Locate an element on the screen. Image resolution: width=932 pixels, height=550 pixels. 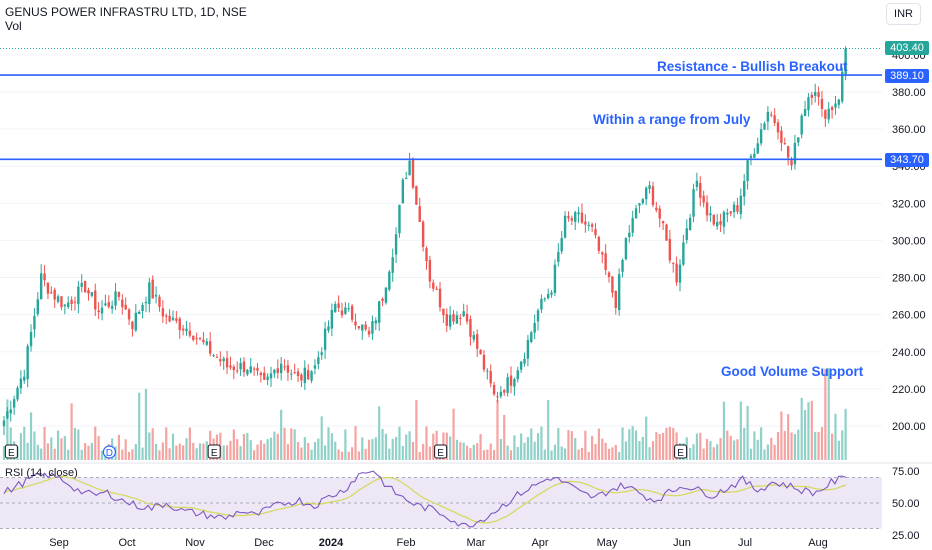
currency-button: INR is located at coordinates (903, 14).